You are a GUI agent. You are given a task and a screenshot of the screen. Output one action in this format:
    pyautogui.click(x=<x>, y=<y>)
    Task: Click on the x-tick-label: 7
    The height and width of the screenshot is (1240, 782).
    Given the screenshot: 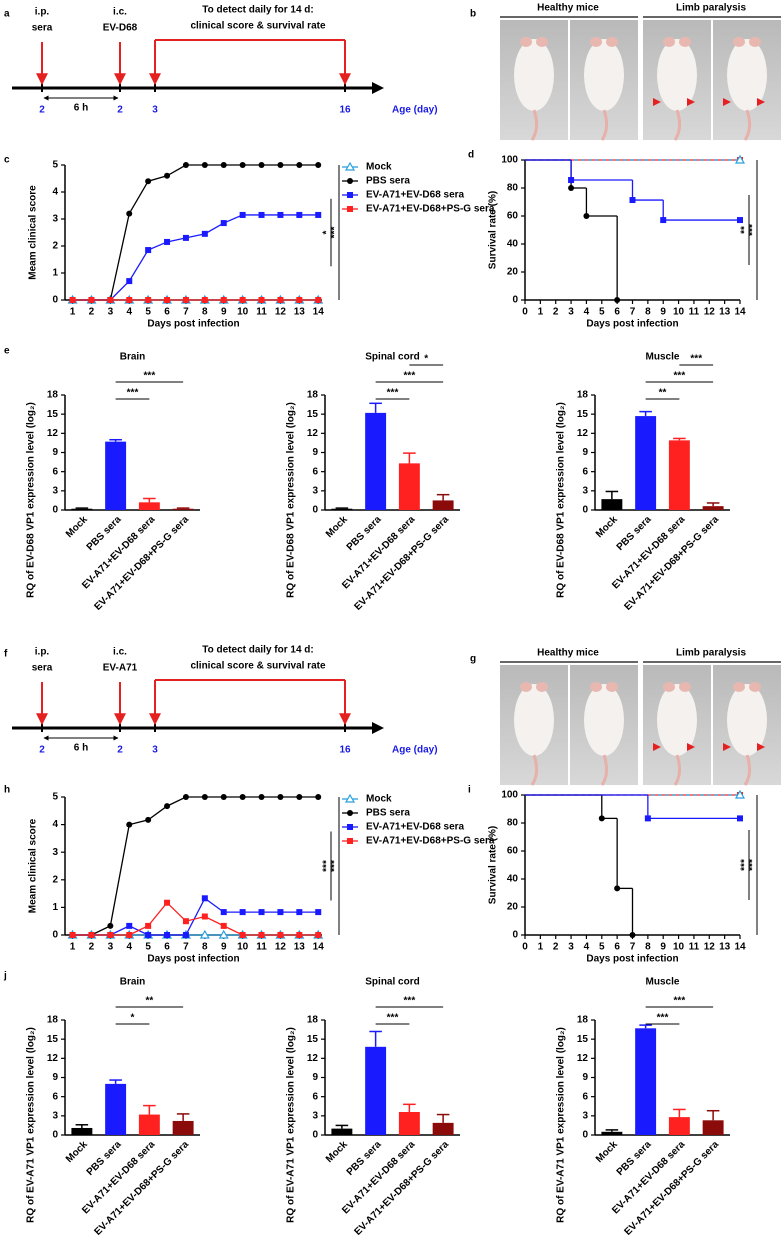 What is the action you would take?
    pyautogui.click(x=633, y=312)
    